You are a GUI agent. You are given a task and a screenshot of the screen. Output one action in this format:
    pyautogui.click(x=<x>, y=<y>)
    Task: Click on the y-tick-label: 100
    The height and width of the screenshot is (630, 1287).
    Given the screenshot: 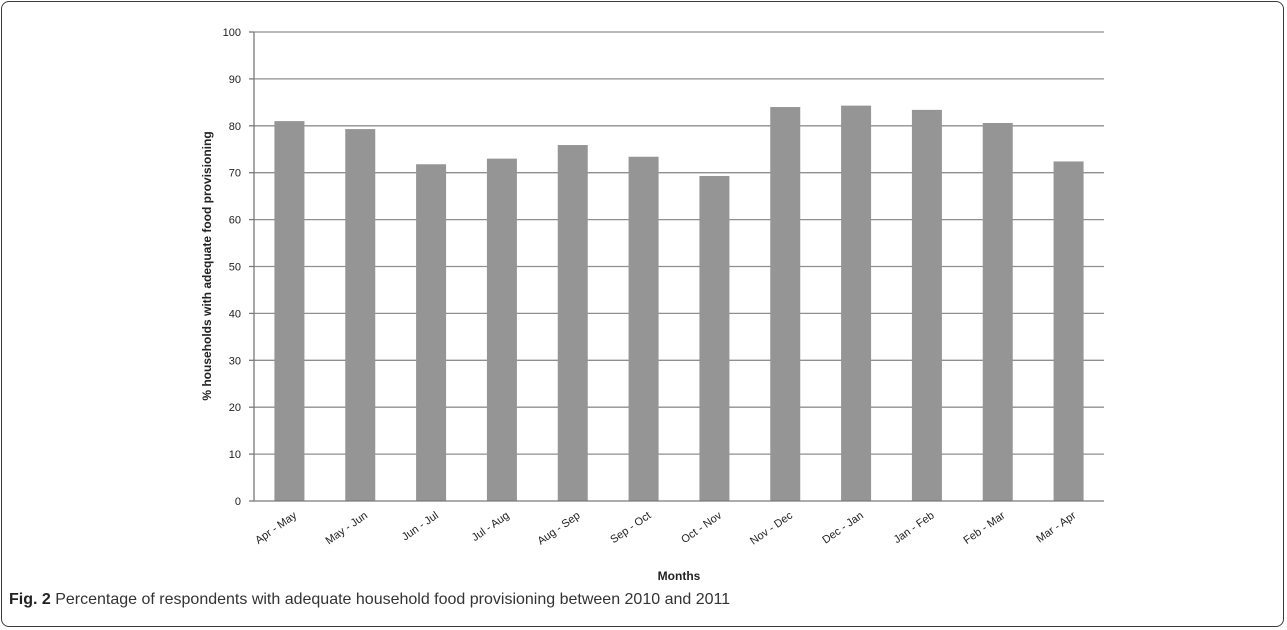 What is the action you would take?
    pyautogui.click(x=232, y=33)
    